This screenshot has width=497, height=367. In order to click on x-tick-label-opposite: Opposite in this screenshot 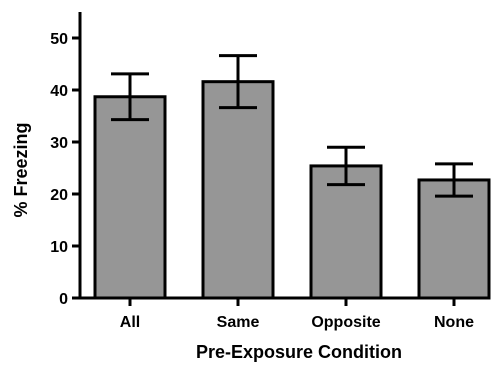, I will do `click(345, 322)`.